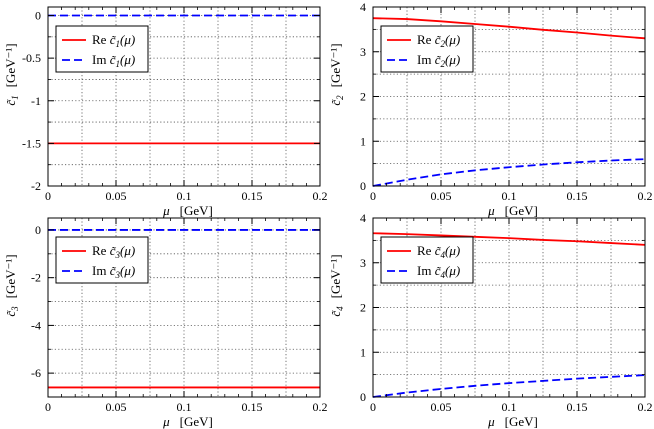 The width and height of the screenshot is (654, 429). Describe the element at coordinates (36, 325) in the screenshot. I see `y-tick-label: -4` at that location.